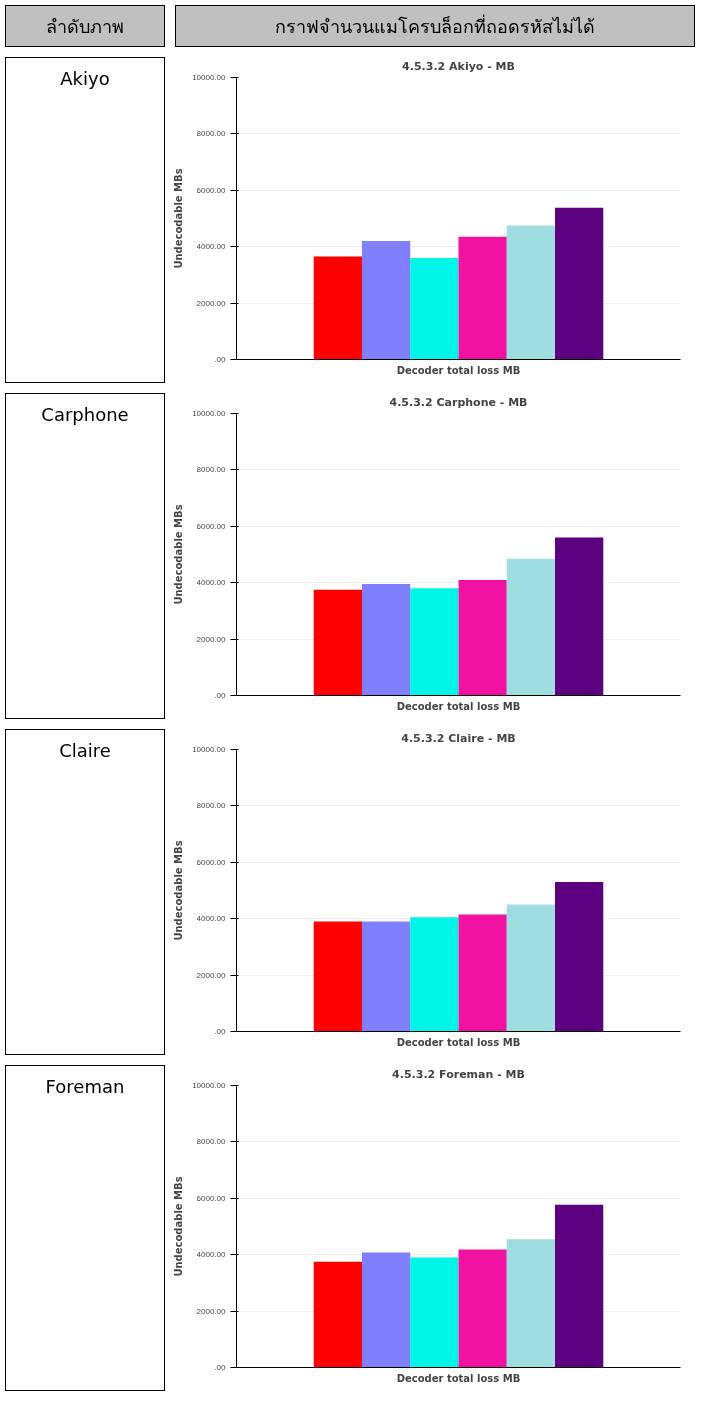 The image size is (712, 1421). I want to click on chart-title: 4.5.3.2 Claire - MB, so click(458, 738).